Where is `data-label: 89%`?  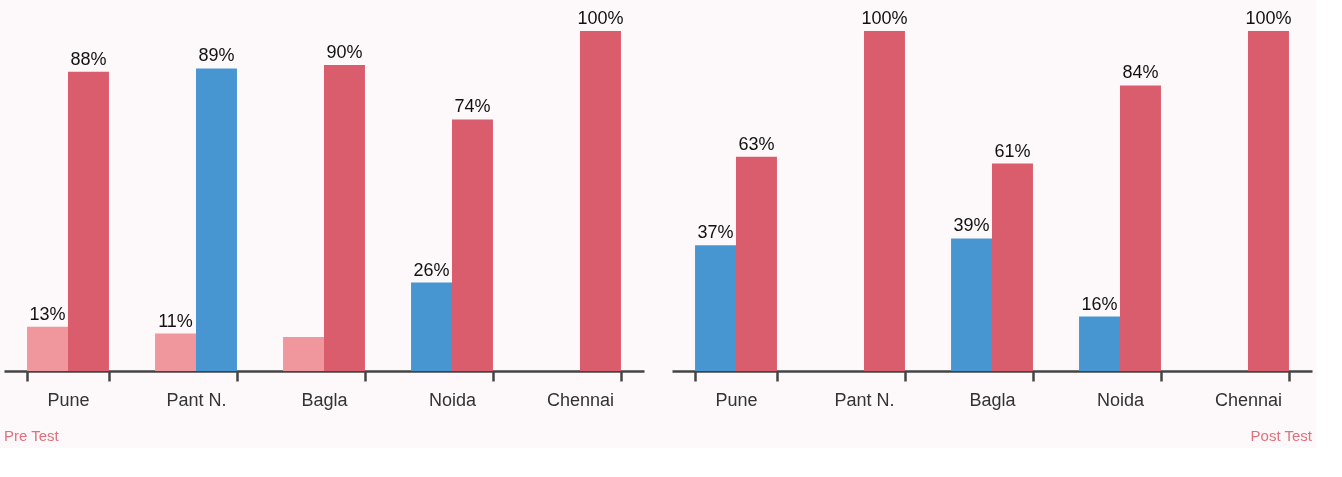
data-label: 89% is located at coordinates (216, 55).